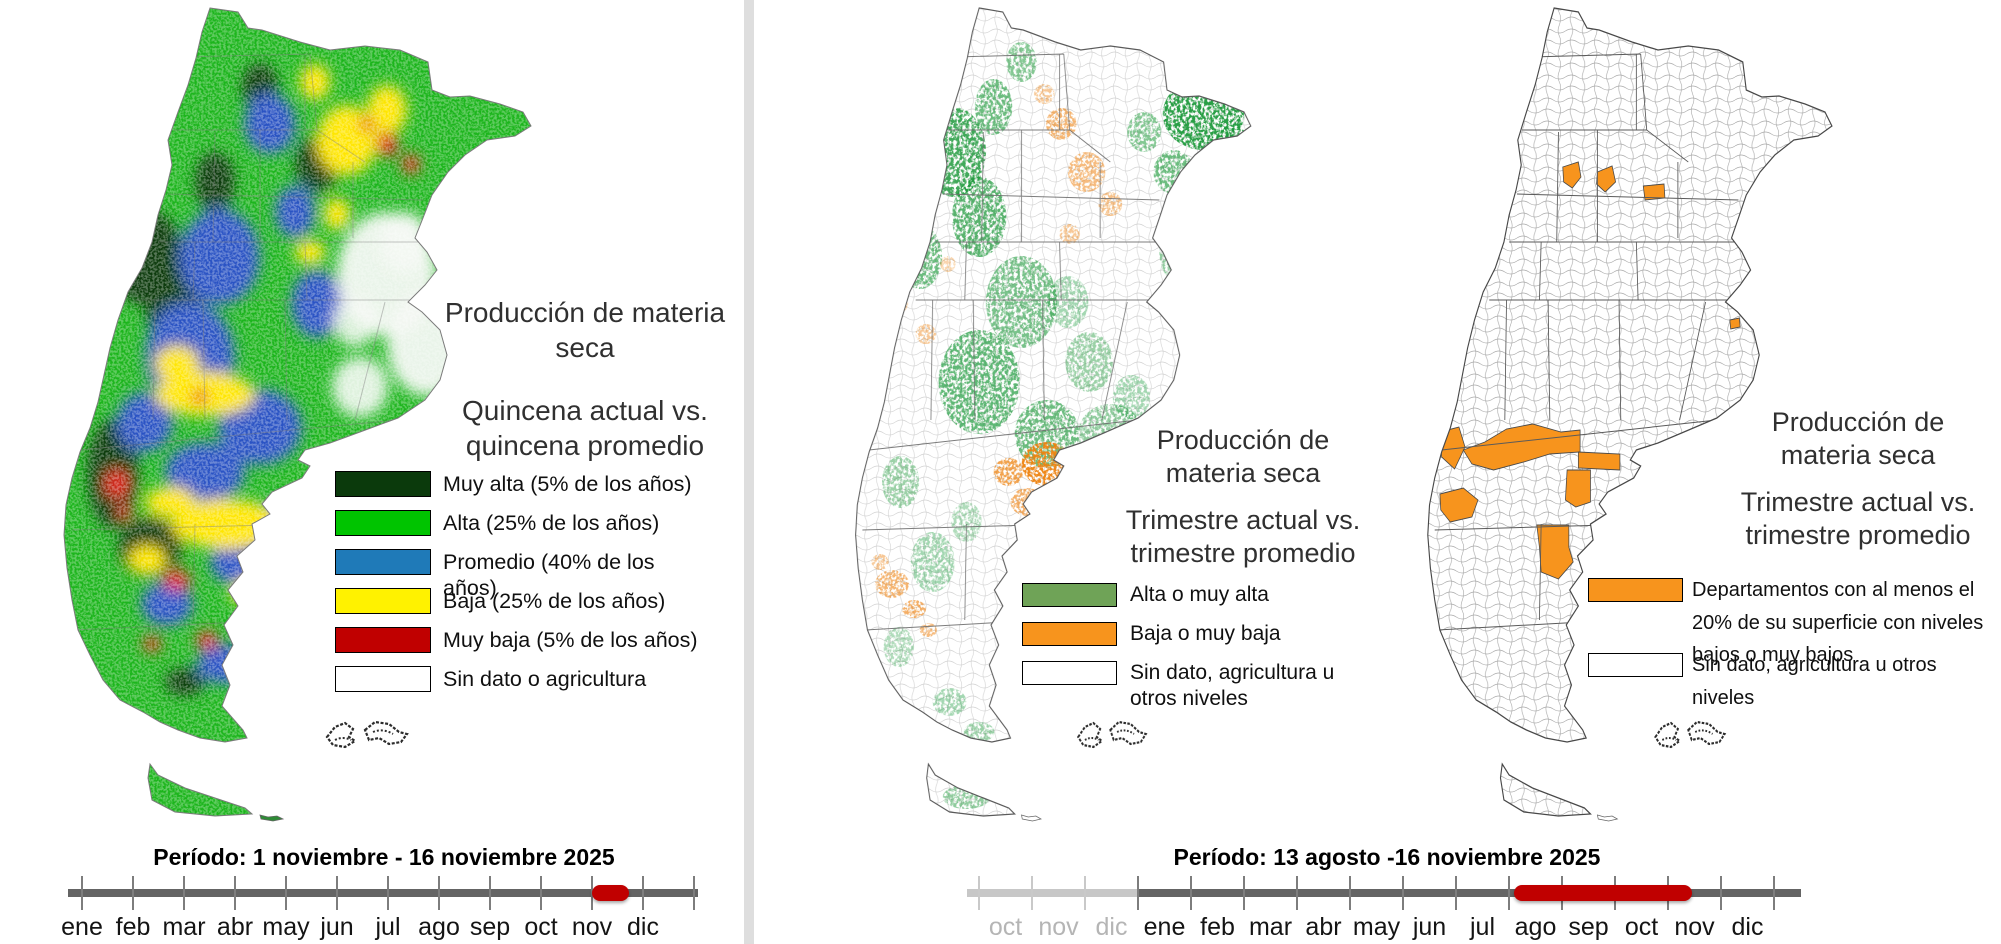  Describe the element at coordinates (384, 910) in the screenshot. I see `left-timeline: ene feb mar abr may jun jul ago sep oct nov dic` at that location.